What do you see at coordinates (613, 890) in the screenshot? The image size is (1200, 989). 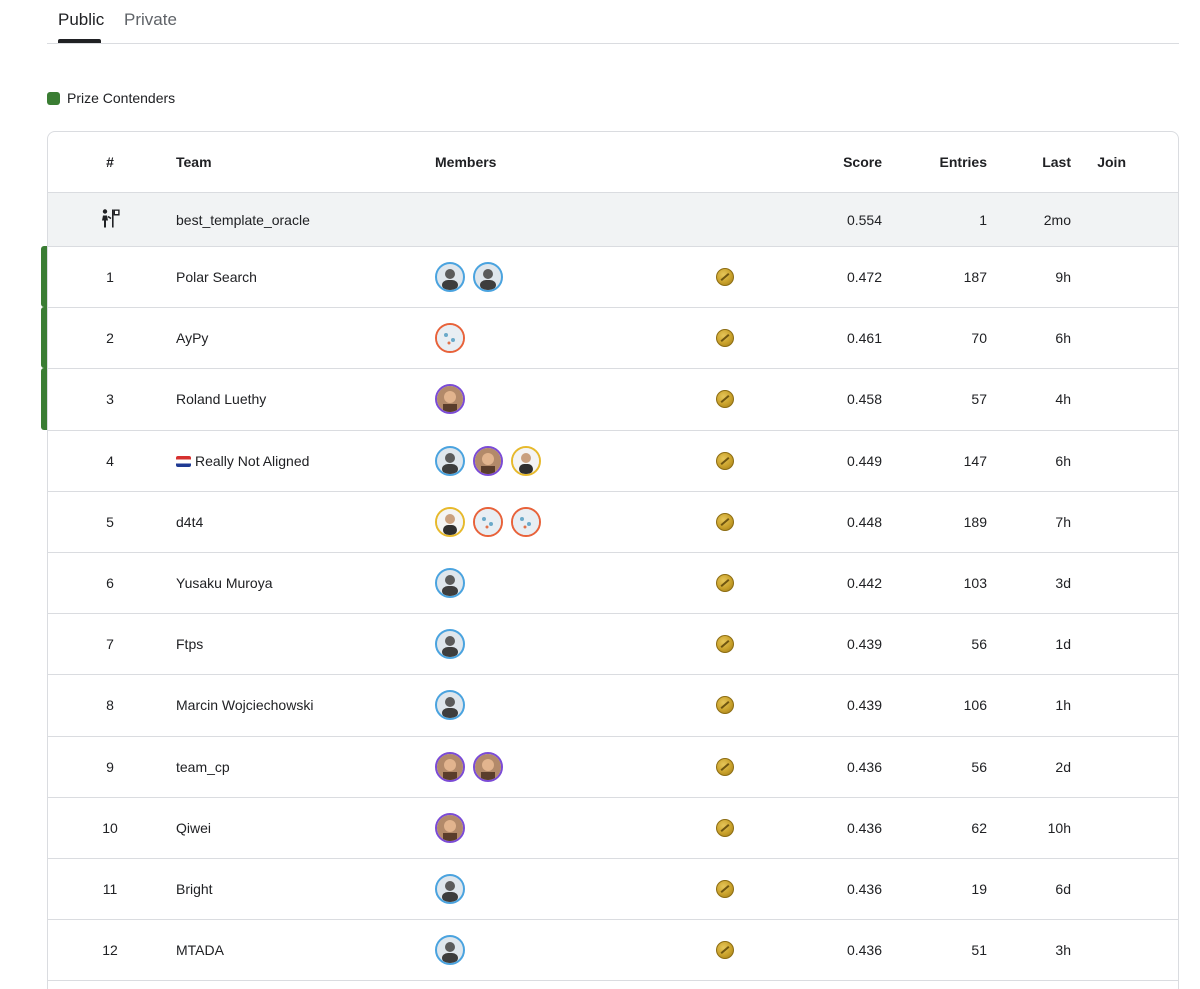 I see `table-row: 11 Bright 0.436 19 6d` at bounding box center [613, 890].